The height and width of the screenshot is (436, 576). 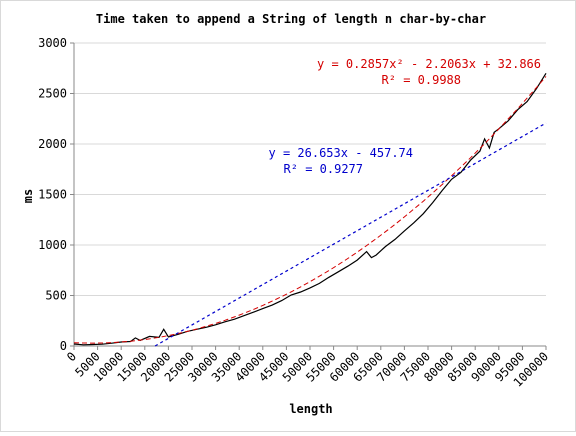 I want to click on y-axis-label: ms, so click(x=28, y=196).